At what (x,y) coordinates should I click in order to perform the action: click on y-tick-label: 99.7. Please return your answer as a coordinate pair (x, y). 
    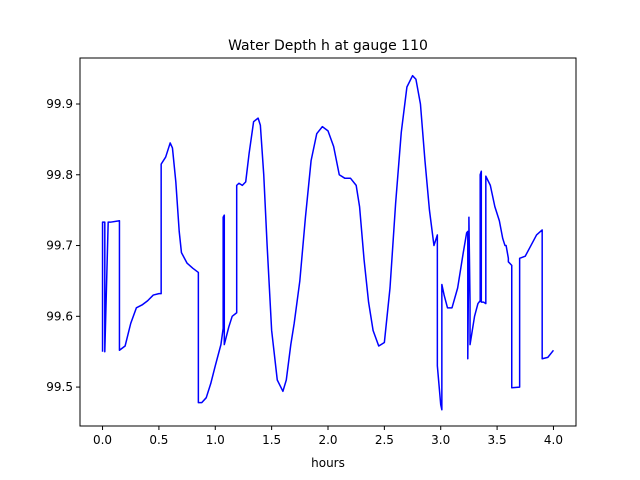
    Looking at the image, I should click on (59, 246).